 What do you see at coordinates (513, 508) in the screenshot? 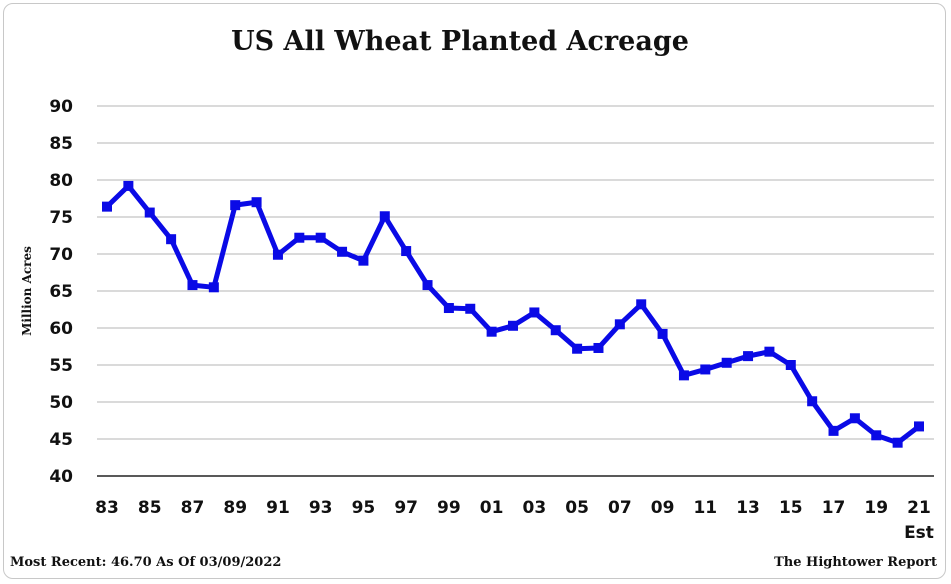
I see `x-tick-labels: 83 85 87 89 91 93 95 97 99 01 03 05 07 09 11 13 15 17 19 21` at bounding box center [513, 508].